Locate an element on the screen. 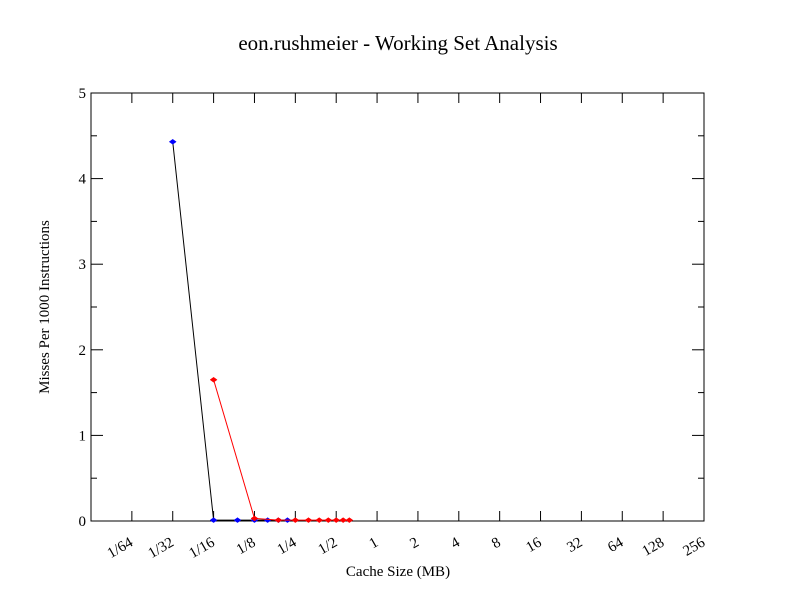  y-tick-label: 4 is located at coordinates (83, 180).